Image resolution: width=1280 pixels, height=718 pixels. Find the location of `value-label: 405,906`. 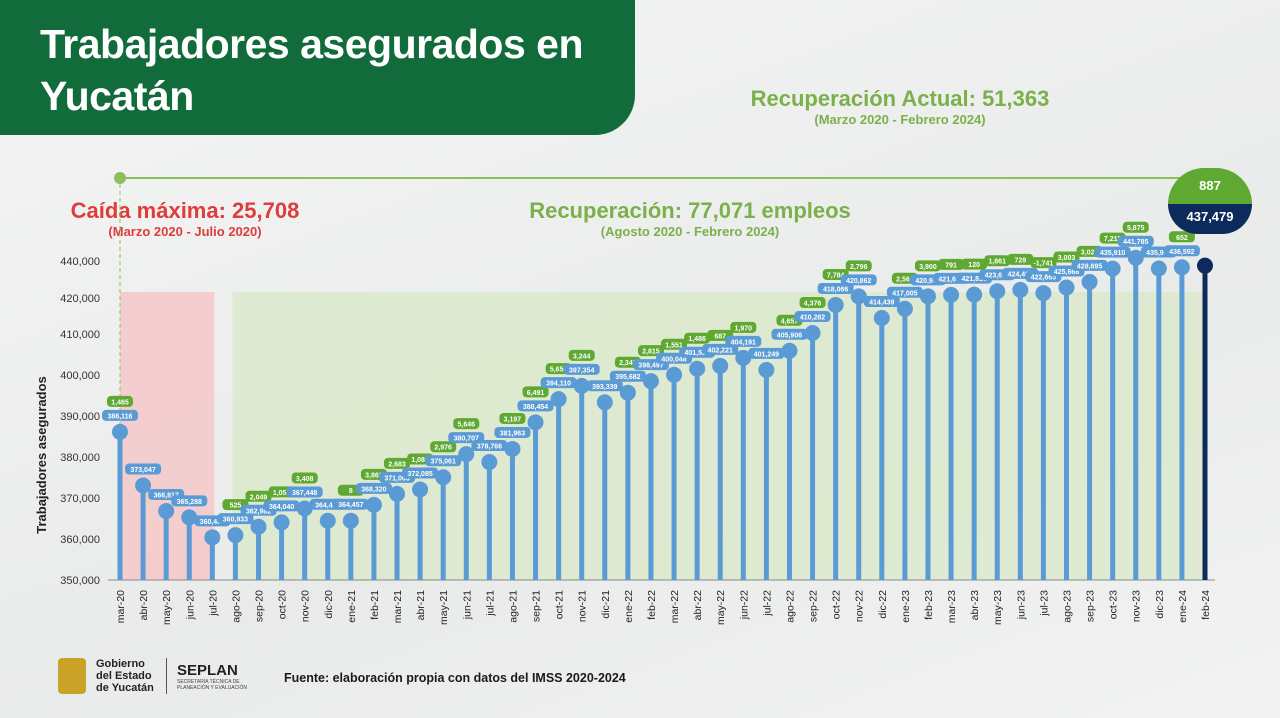

value-label: 405,906 is located at coordinates (789, 335).